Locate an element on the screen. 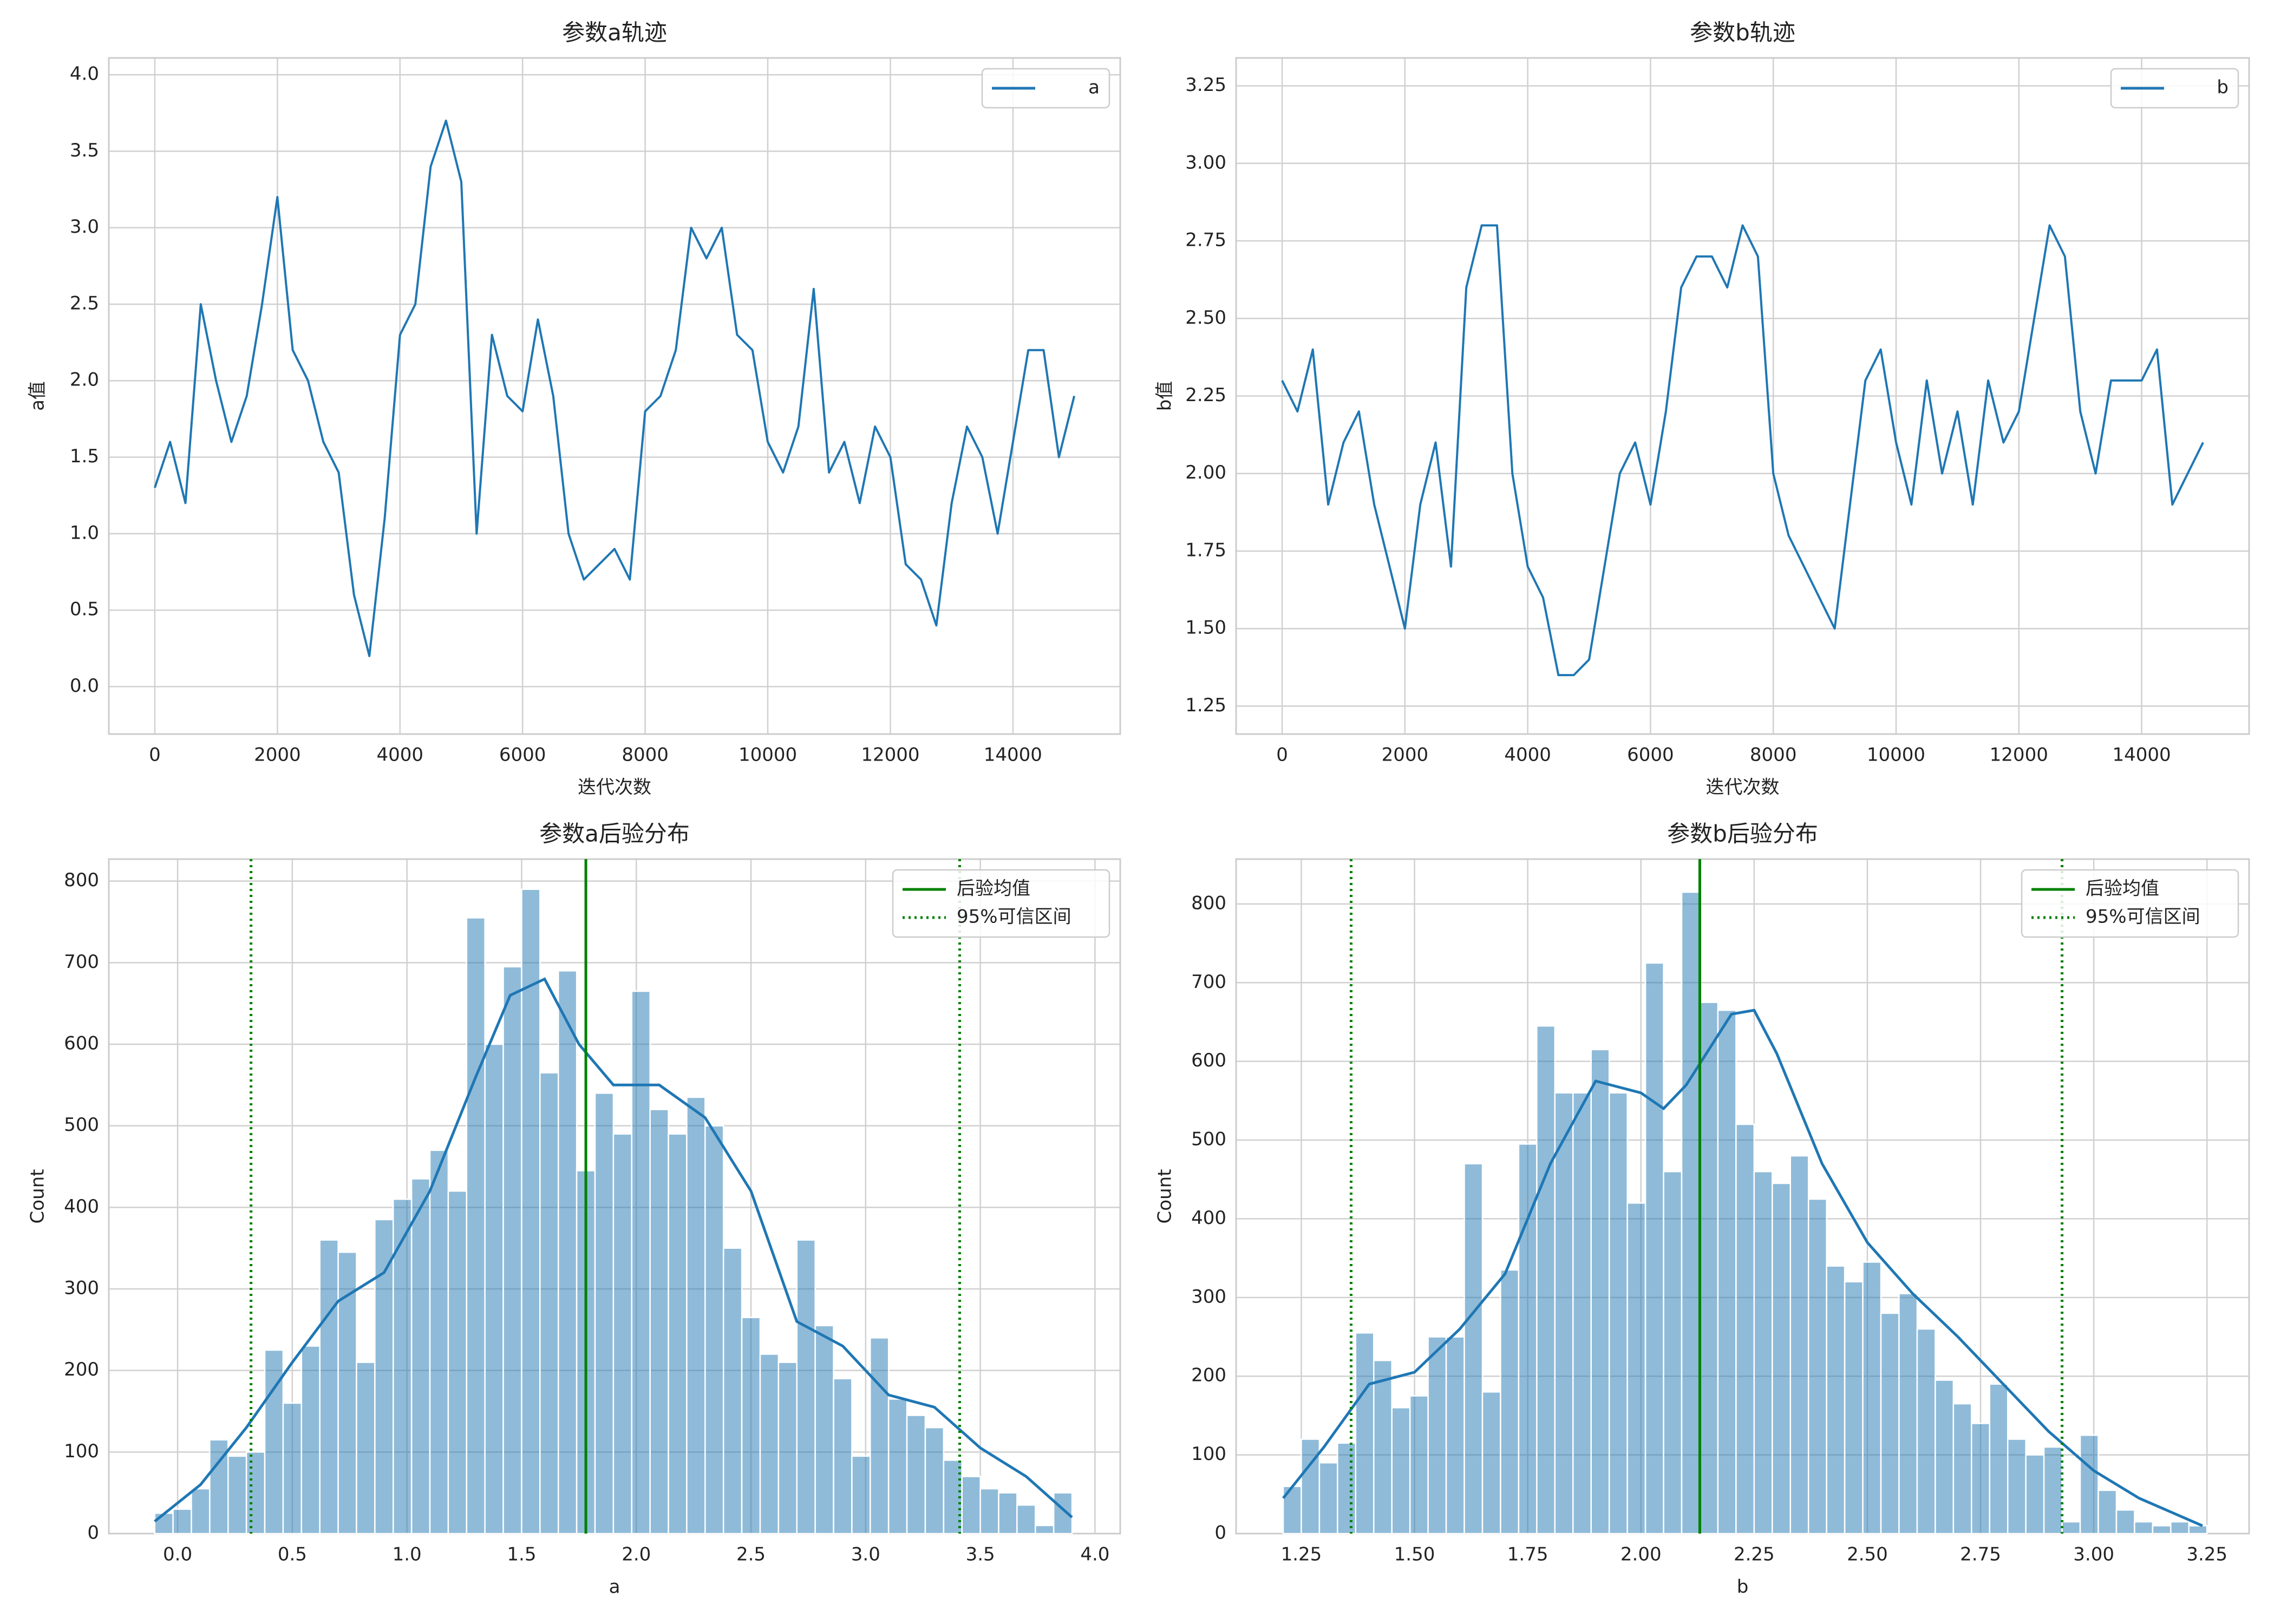  y-tick-label: 1.25 is located at coordinates (1206, 706).